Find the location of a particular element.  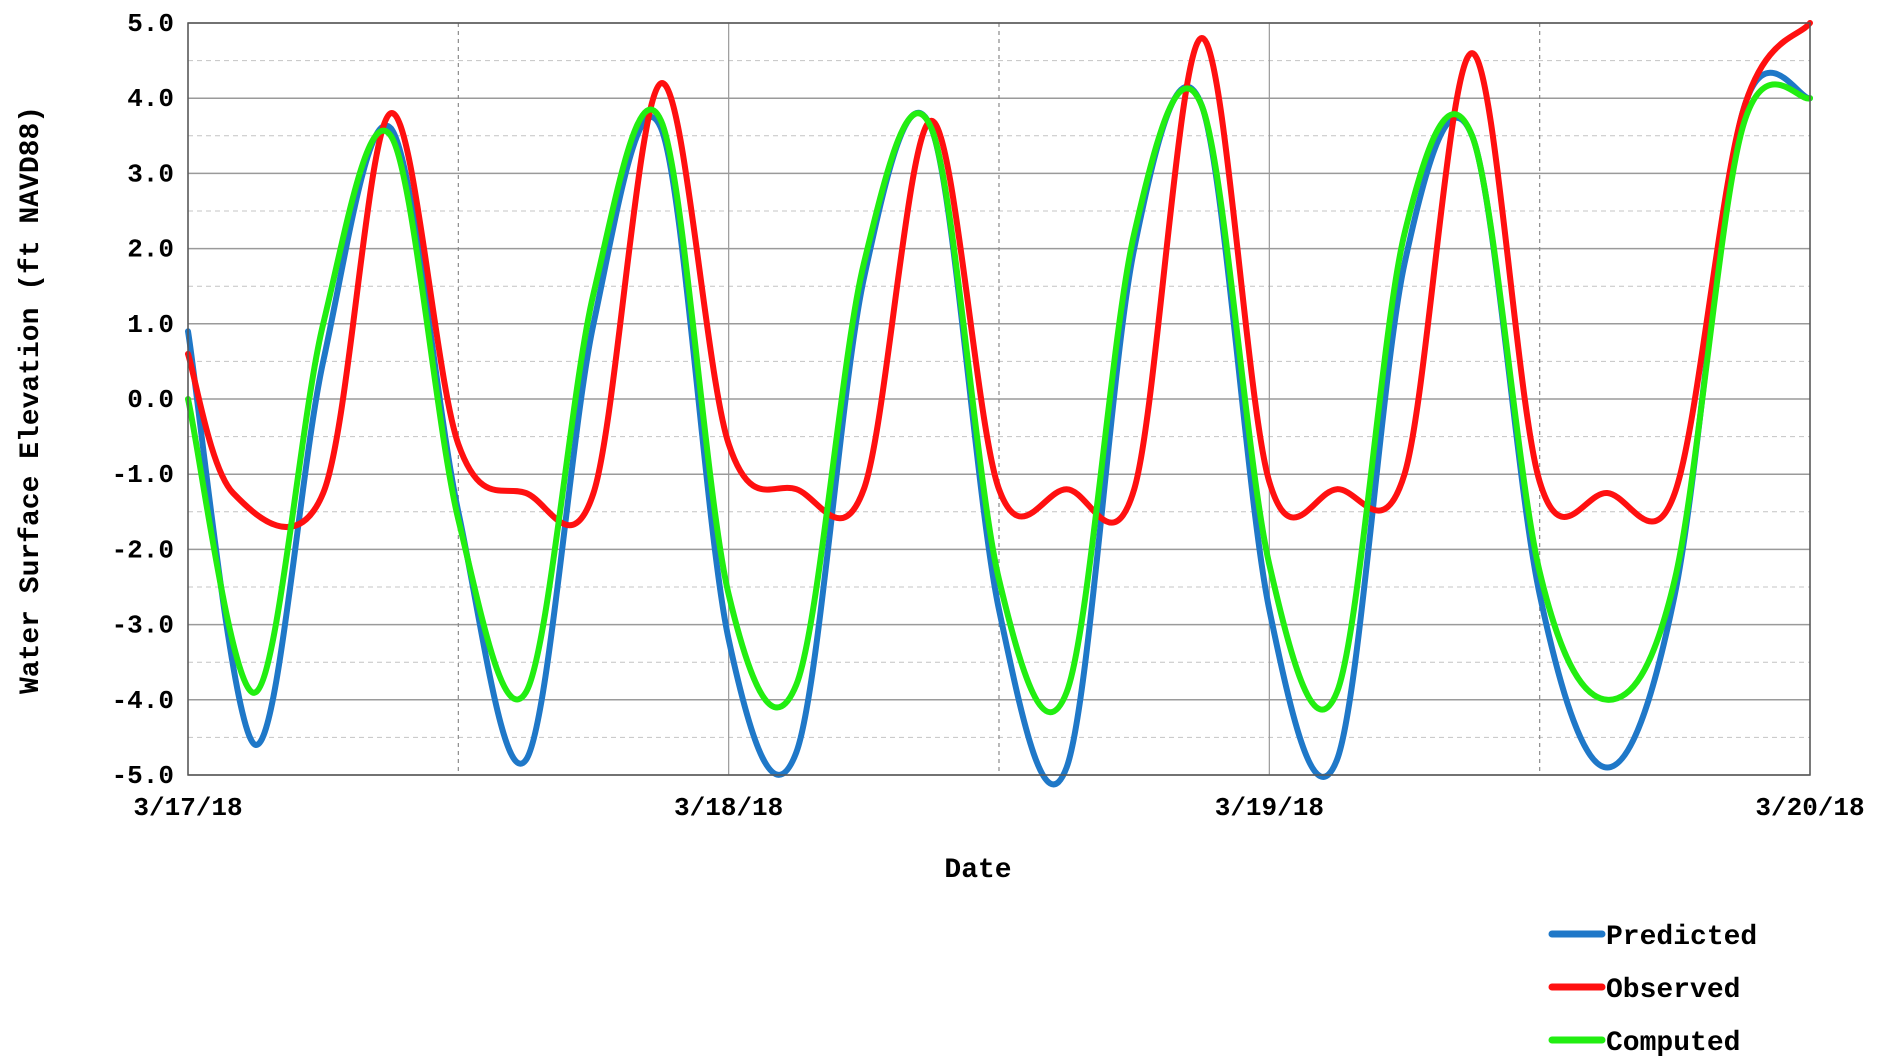

legend-label-predicted: Predicted is located at coordinates (1681, 937).